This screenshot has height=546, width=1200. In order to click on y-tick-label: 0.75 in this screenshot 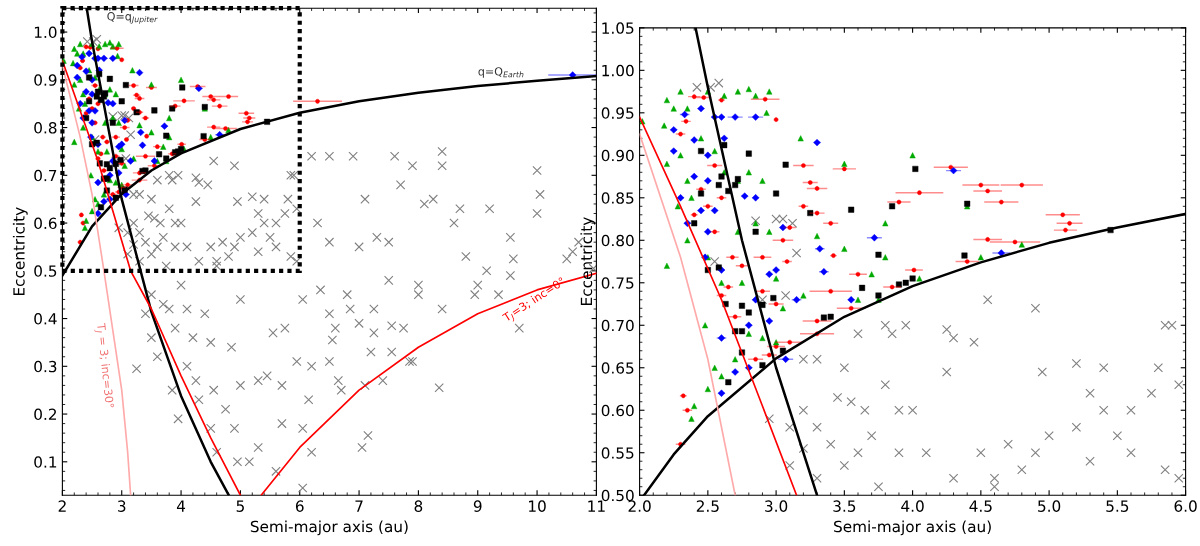, I will do `click(617, 283)`.